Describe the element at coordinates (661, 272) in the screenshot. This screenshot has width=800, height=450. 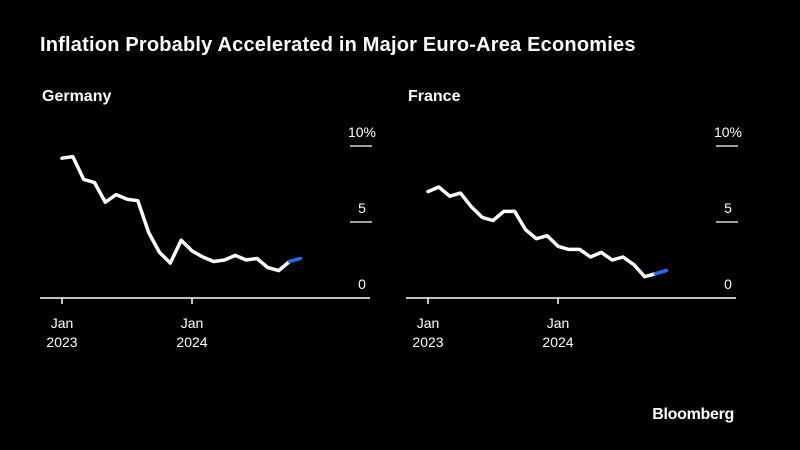
I see `france-forecast-line` at that location.